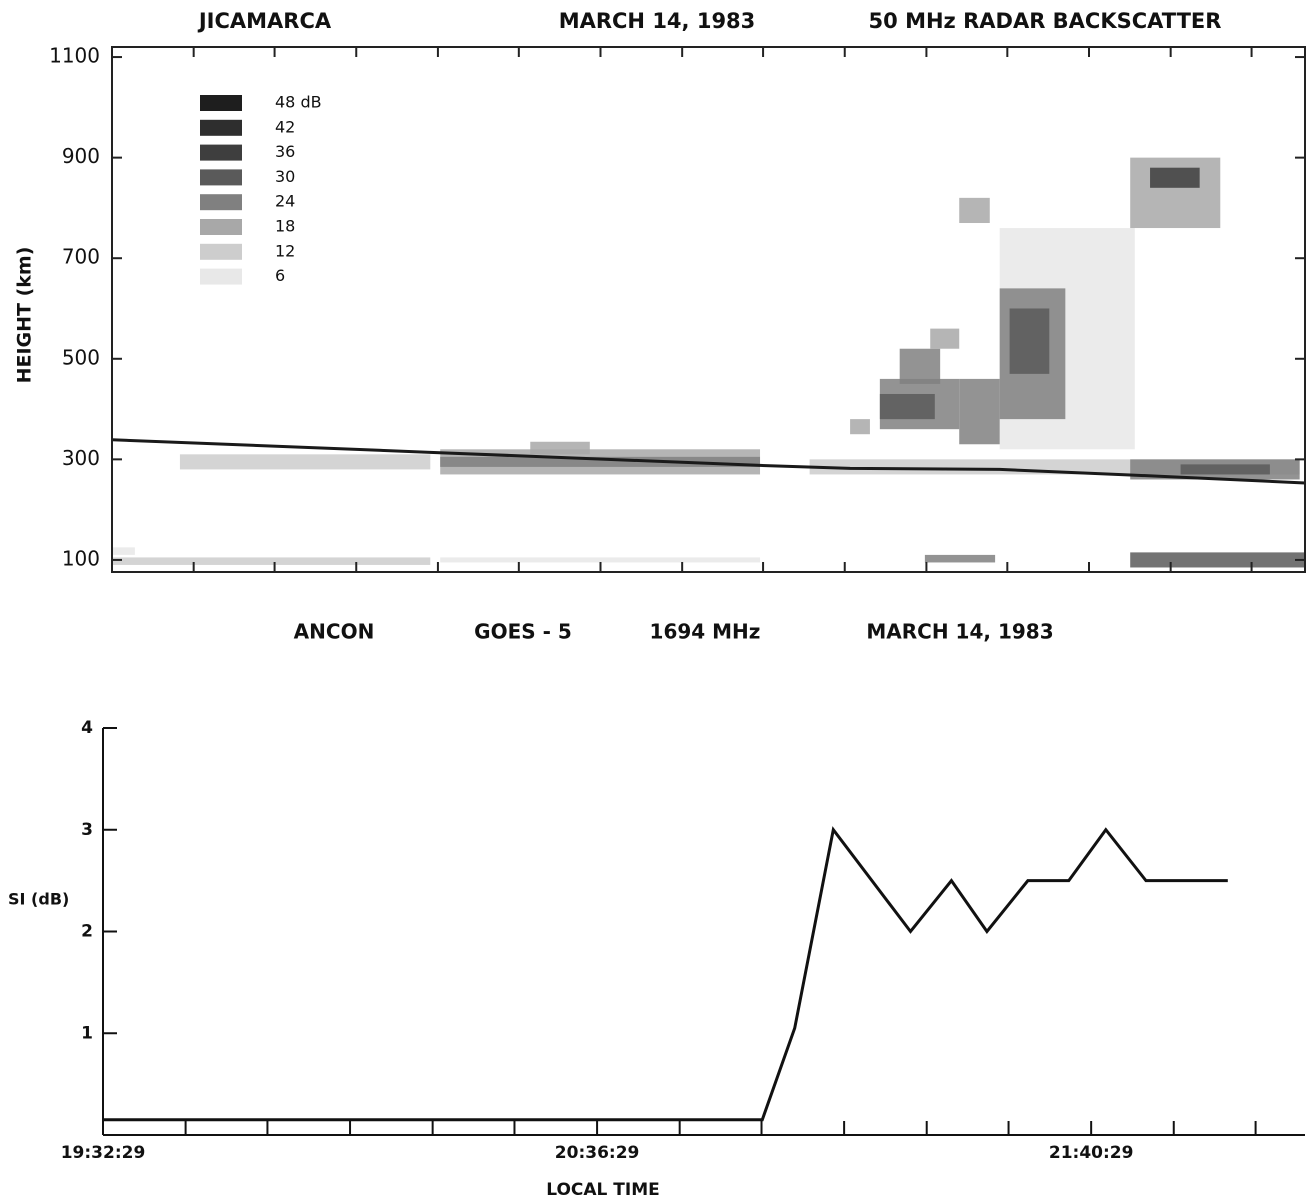 The height and width of the screenshot is (1201, 1309). What do you see at coordinates (285, 126) in the screenshot?
I see `legend-label: 42` at bounding box center [285, 126].